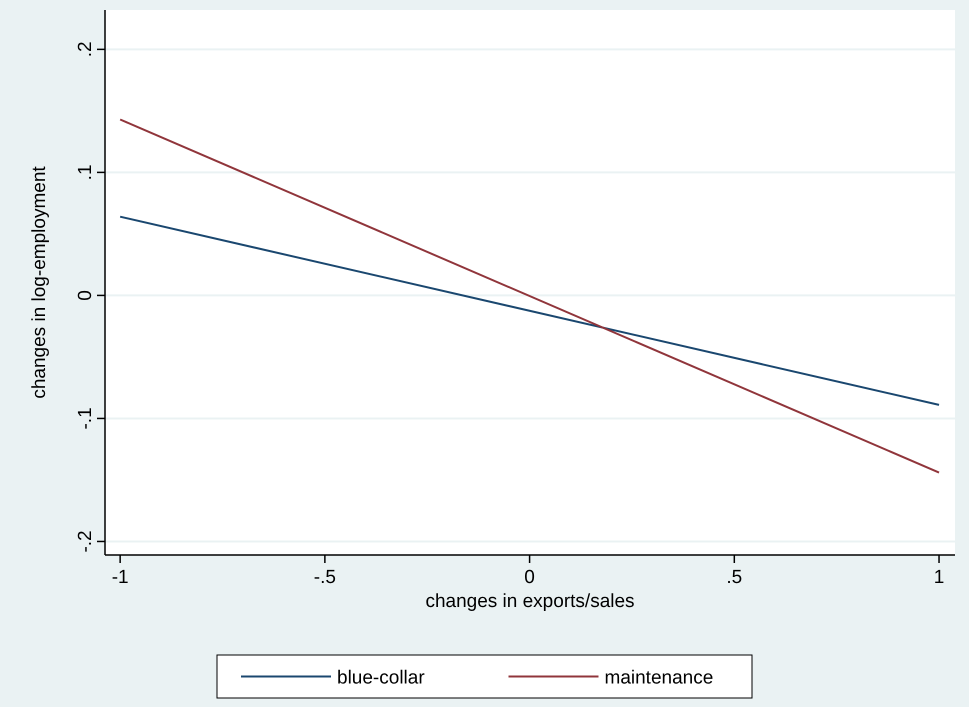  Describe the element at coordinates (120, 577) in the screenshot. I see `x-tick-label: -1` at that location.